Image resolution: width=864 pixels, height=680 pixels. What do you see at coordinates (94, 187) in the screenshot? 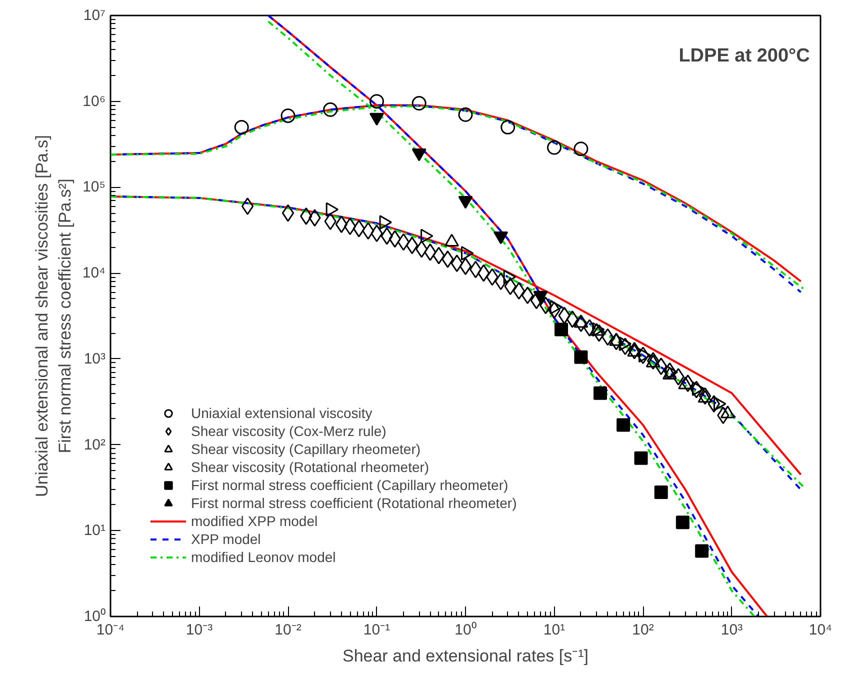
I see `y-tick-label: 10⁵` at bounding box center [94, 187].